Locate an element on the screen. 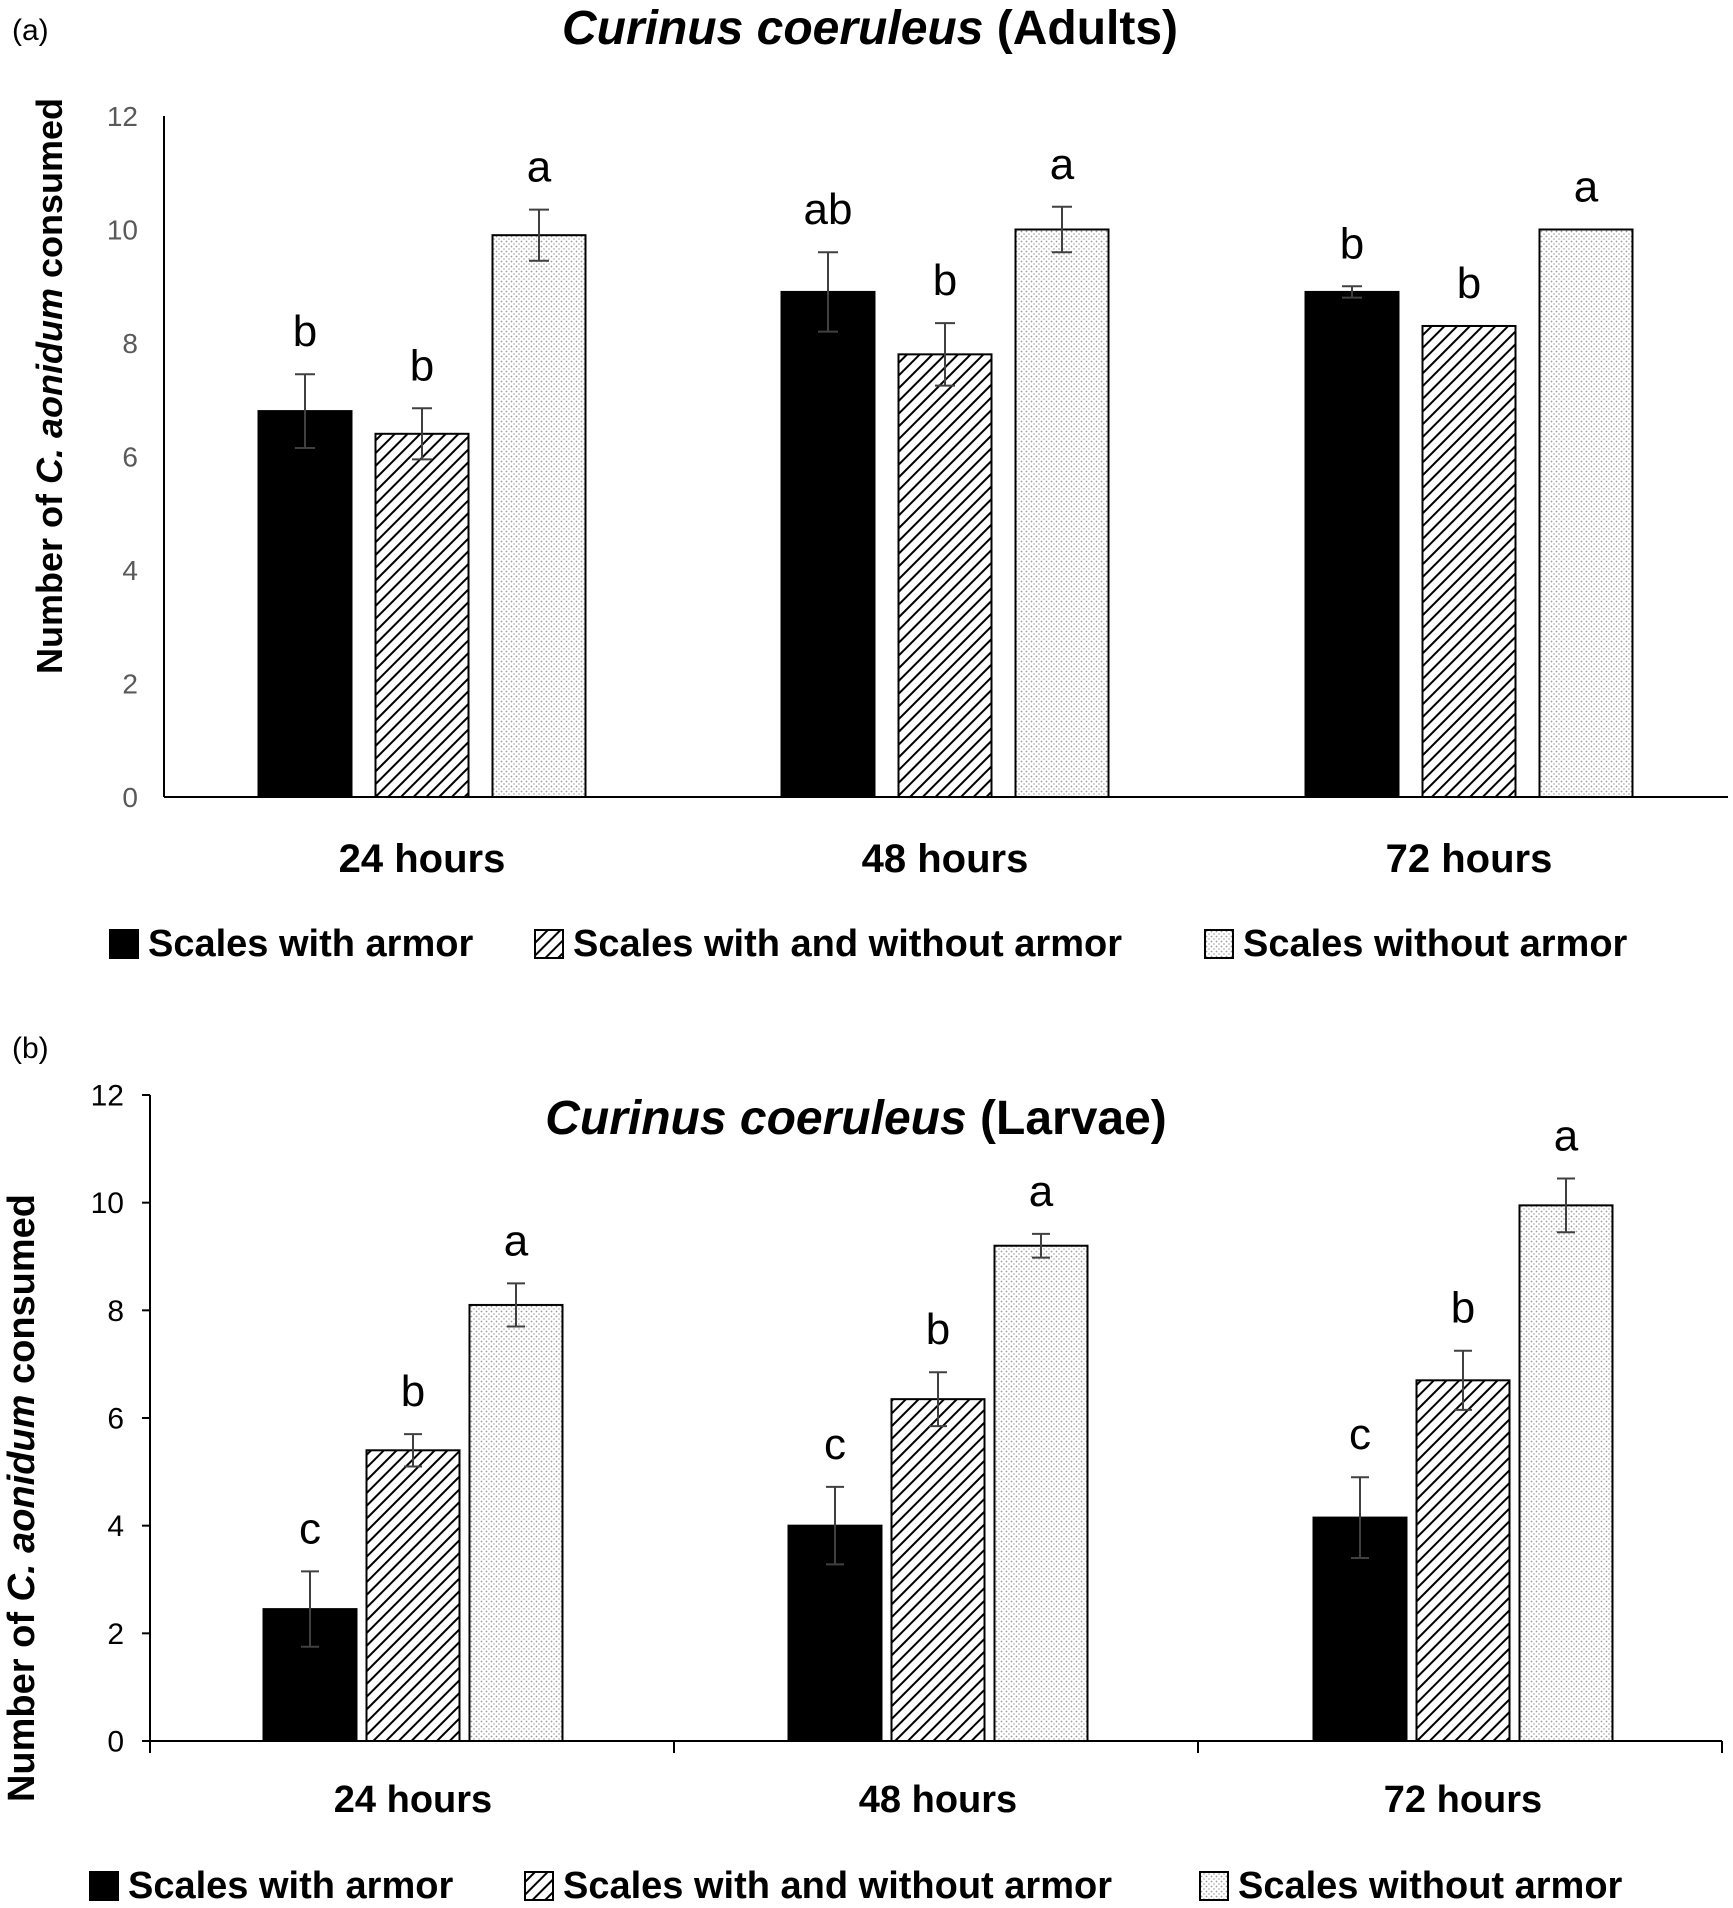  category-label: 72 hours is located at coordinates (1463, 1800).